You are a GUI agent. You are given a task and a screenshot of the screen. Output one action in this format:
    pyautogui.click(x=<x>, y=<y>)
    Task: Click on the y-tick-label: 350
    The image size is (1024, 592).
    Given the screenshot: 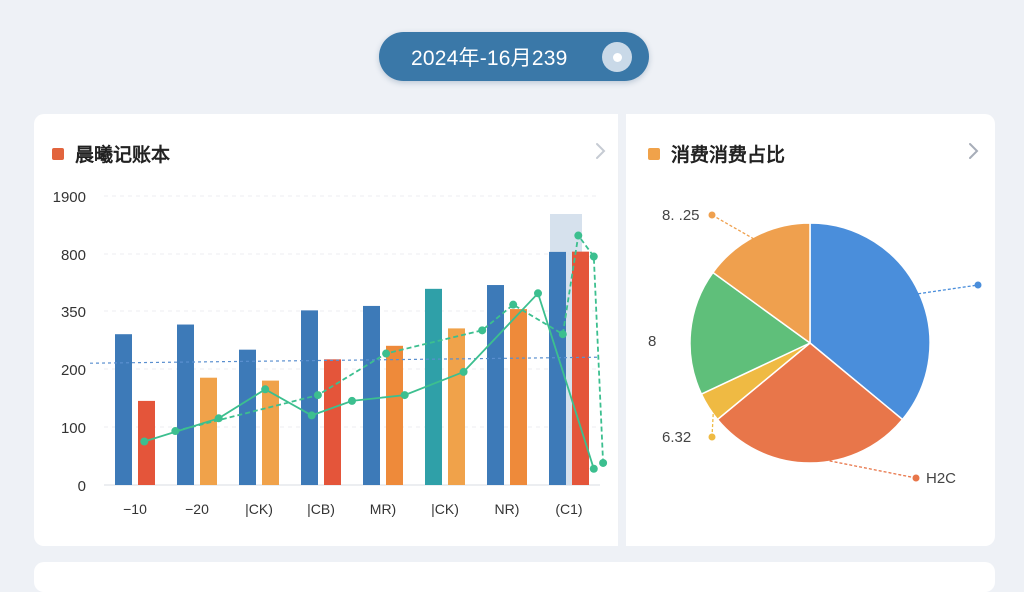 What is the action you would take?
    pyautogui.click(x=73, y=312)
    